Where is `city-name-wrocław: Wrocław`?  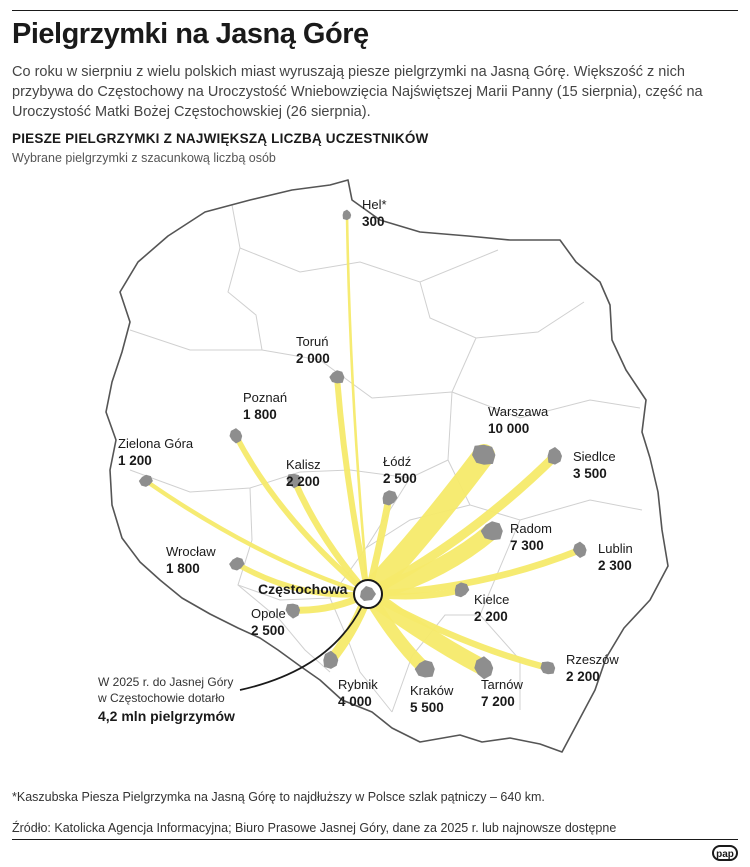 city-name-wrocław: Wrocław is located at coordinates (191, 551).